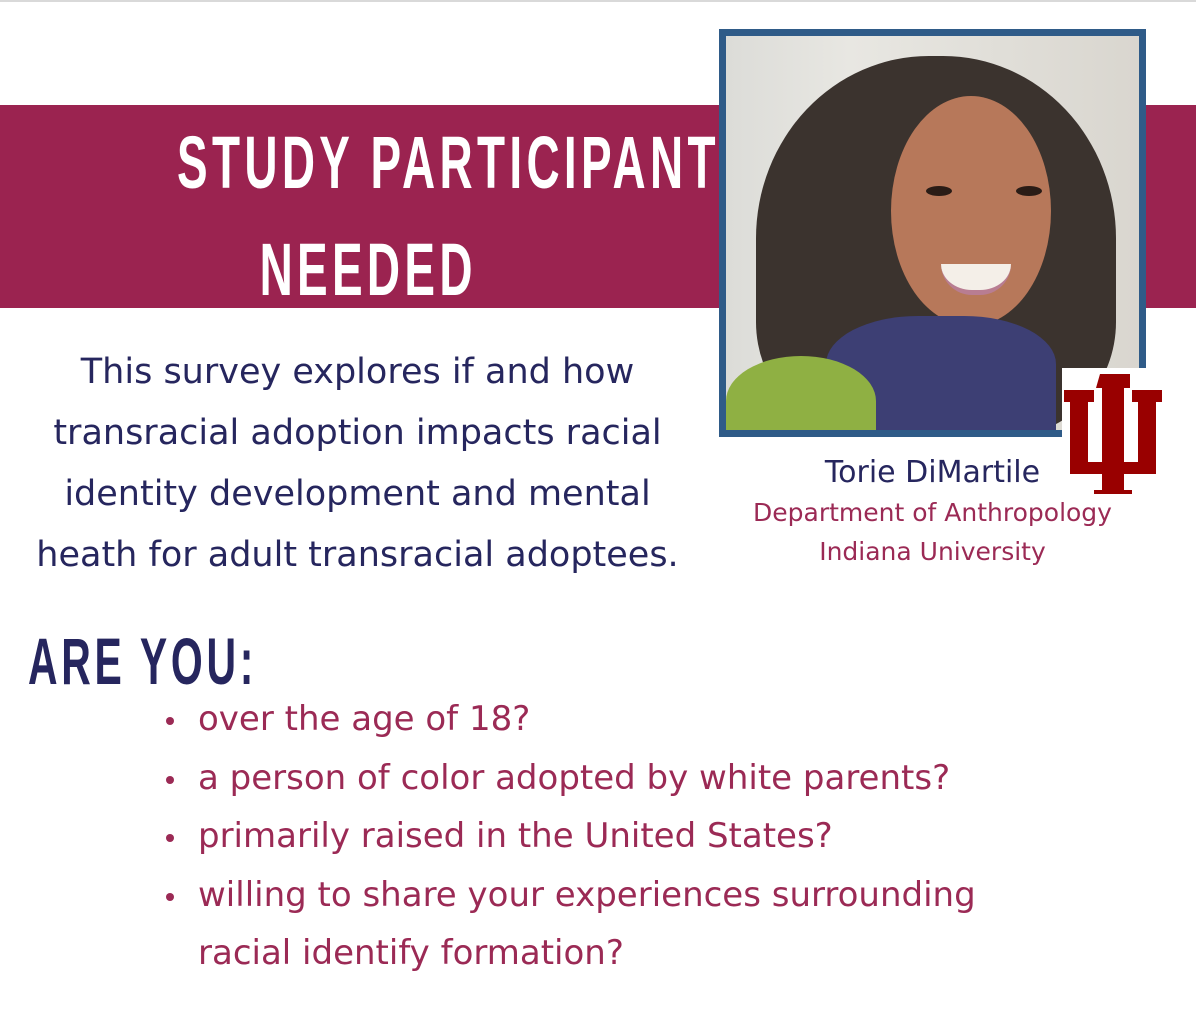 The image size is (1196, 1010). I want to click on list-item: primarily raised in the United States?, so click(614, 836).